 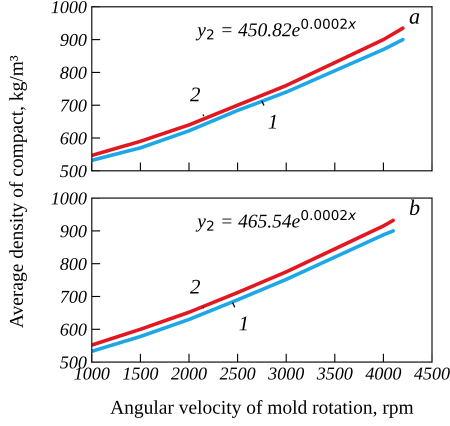 What do you see at coordinates (276, 221) in the screenshot?
I see `annotation: y$_{2}$ = 465.54e$^{0.0002x}$` at bounding box center [276, 221].